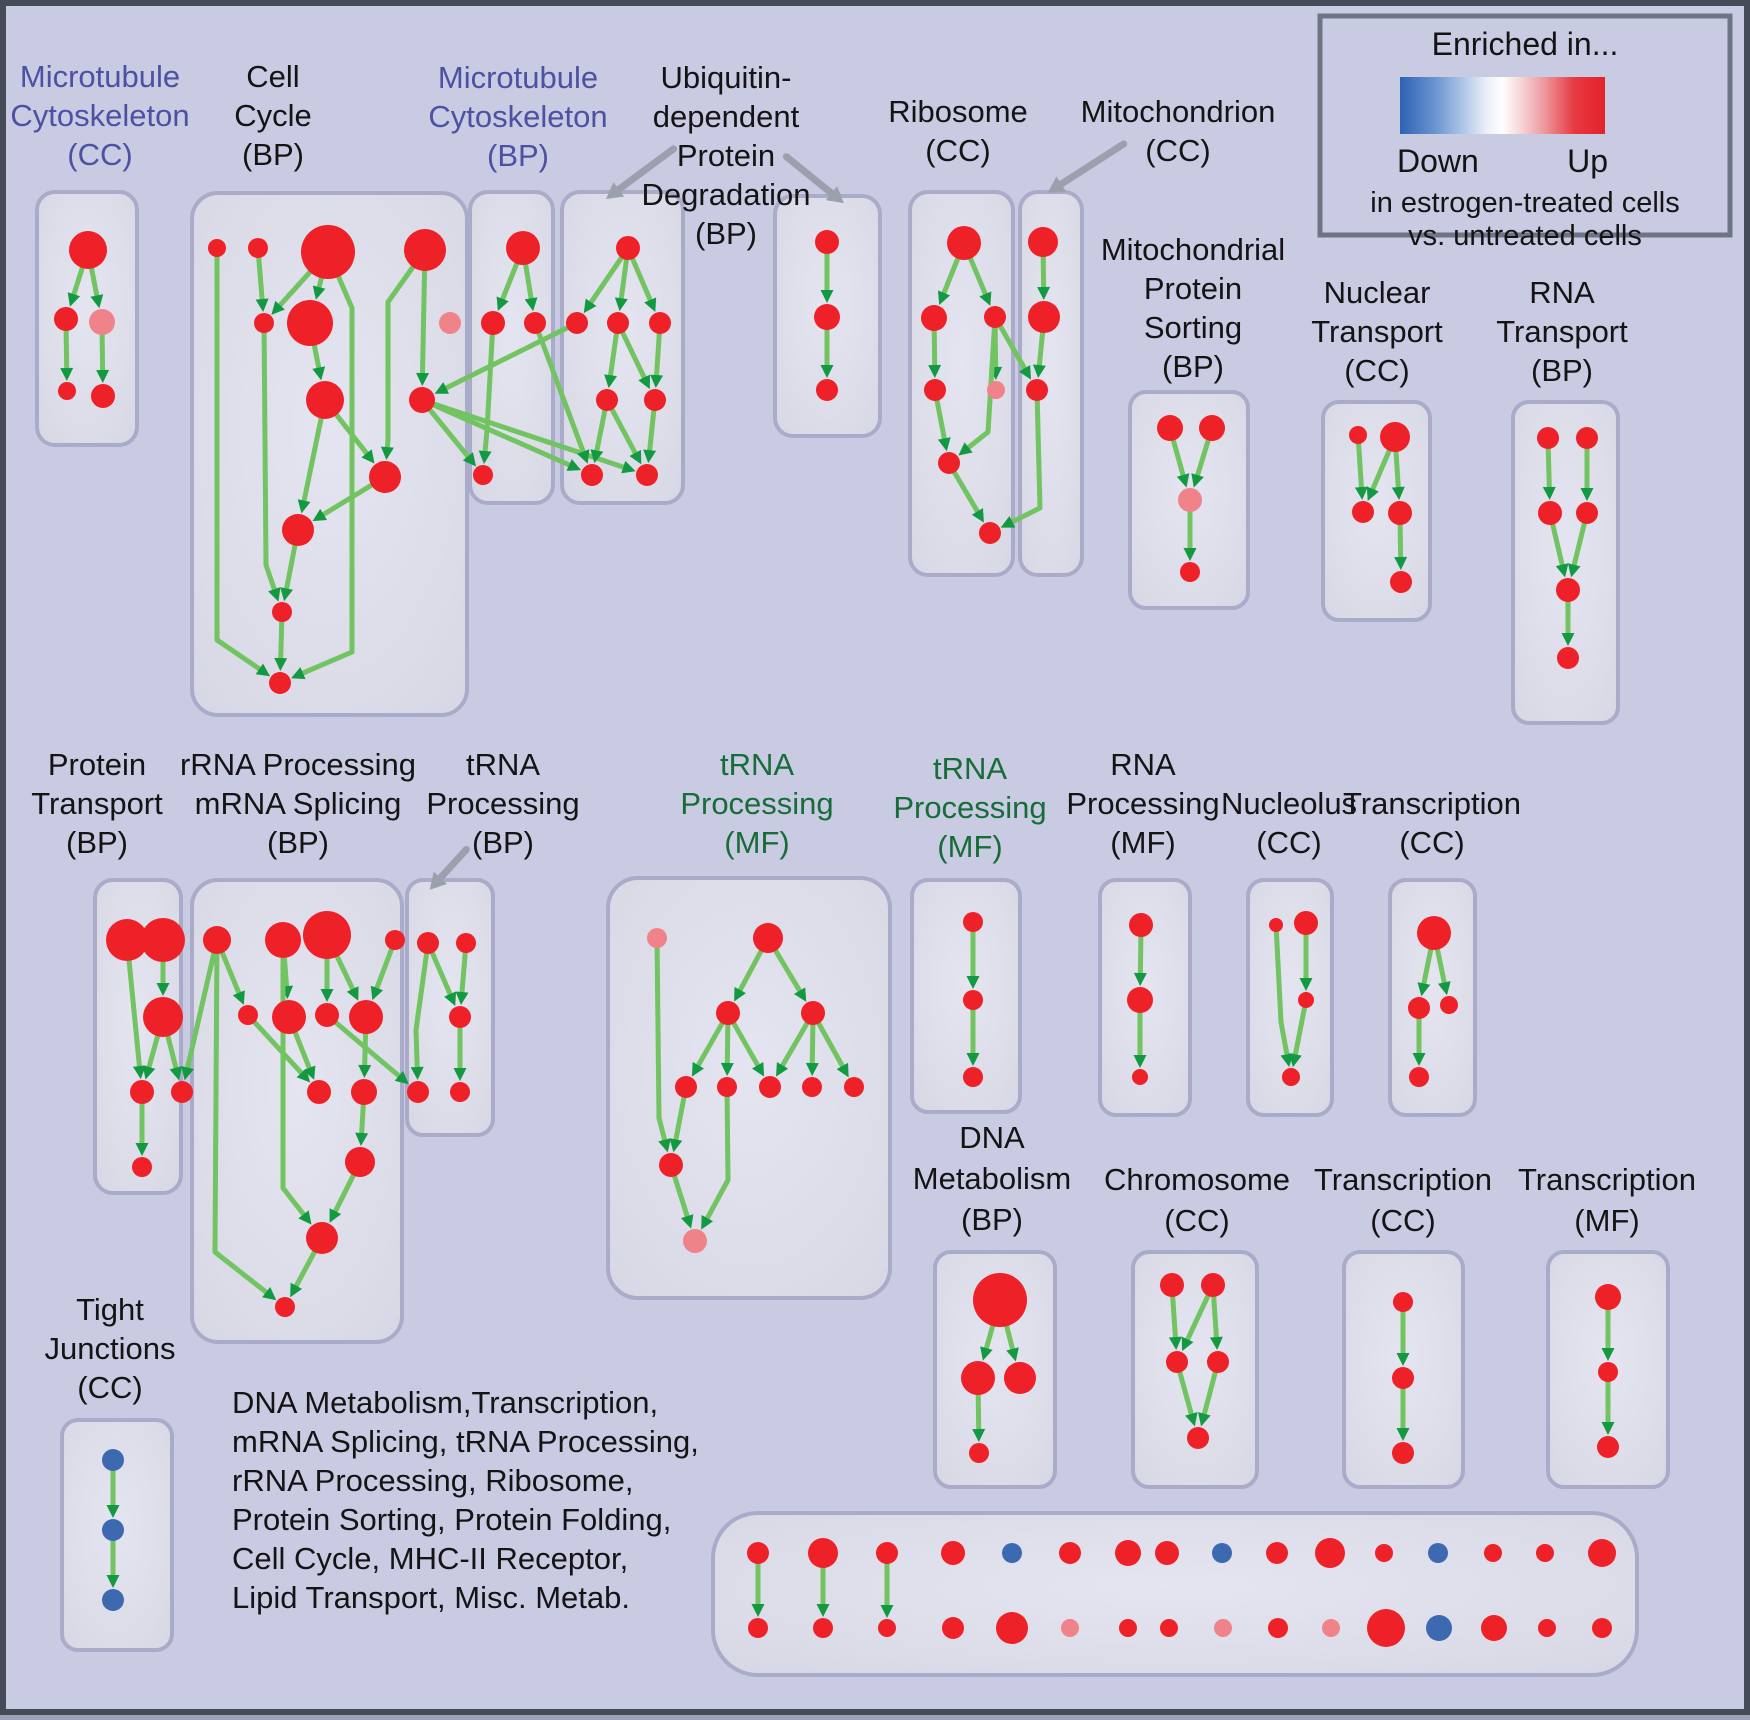 This screenshot has height=1720, width=1750. I want to click on misc-terms-note-line: Lipid Transport, Misc. Metab., so click(431, 1597).